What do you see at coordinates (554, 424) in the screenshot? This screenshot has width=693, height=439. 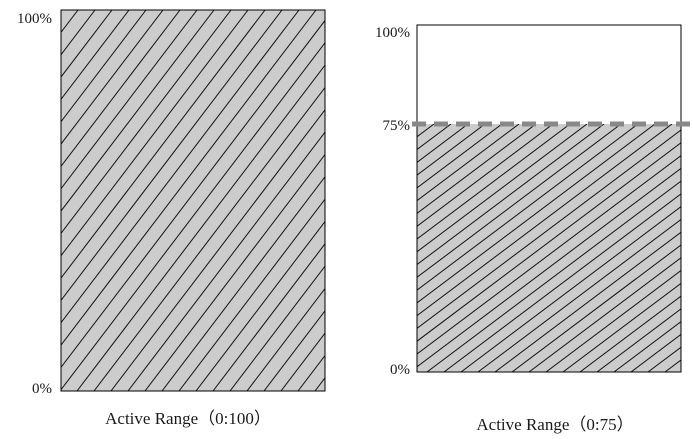 I see `range-caption: Active Range（0:75）` at bounding box center [554, 424].